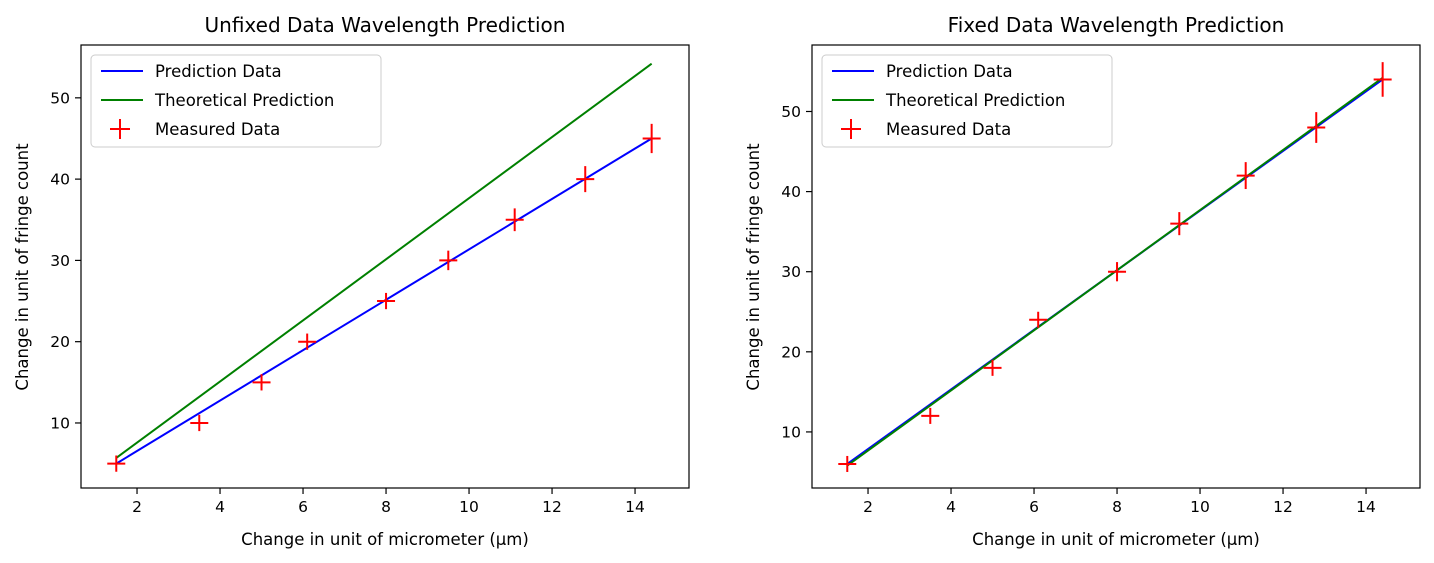 Image resolution: width=1434 pixels, height=563 pixels. What do you see at coordinates (1116, 25) in the screenshot?
I see `chart-title: Fixed Data Wavelength Prediction` at bounding box center [1116, 25].